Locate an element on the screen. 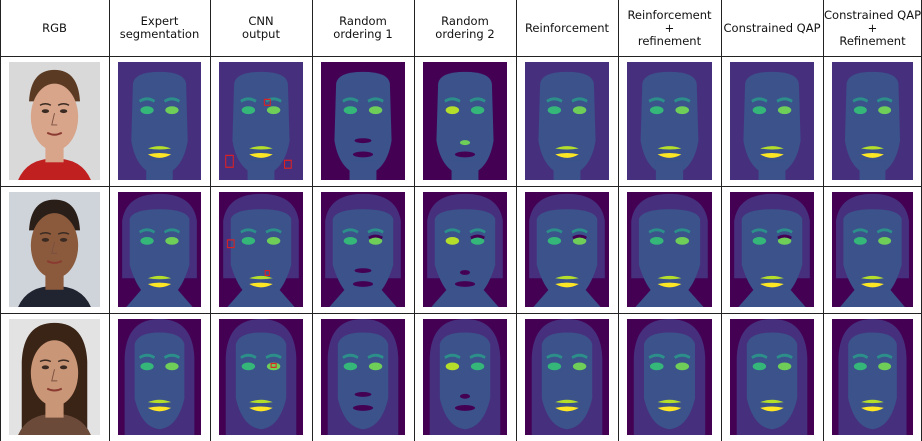 The width and height of the screenshot is (922, 441). photo-brow-left is located at coordinates (45, 104).